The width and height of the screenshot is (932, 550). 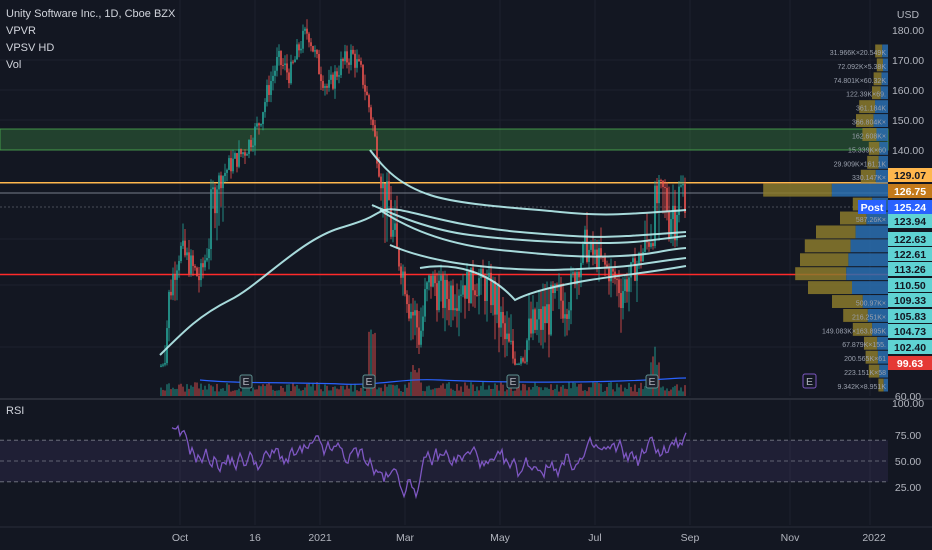 I want to click on rsi-tick: 50.00, so click(x=908, y=462).